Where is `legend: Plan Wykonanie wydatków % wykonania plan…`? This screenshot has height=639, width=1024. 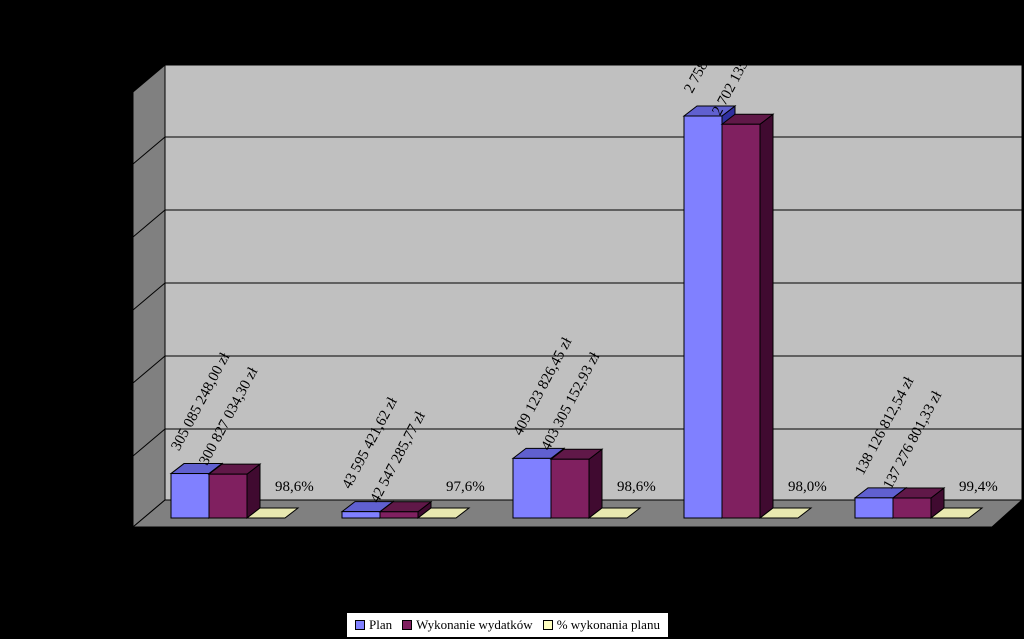 legend: Plan Wykonanie wydatków % wykonania plan… is located at coordinates (507, 625).